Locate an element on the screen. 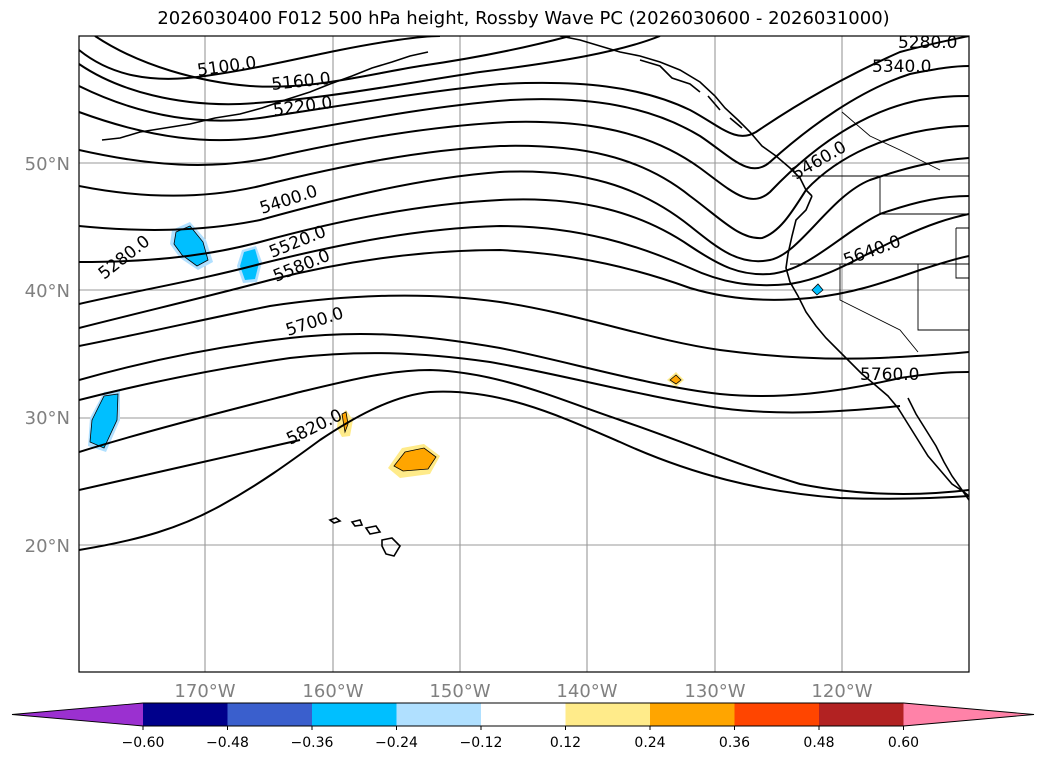  lat-labels: 50°N 40°N 30°N 20°N is located at coordinates (47, 355).